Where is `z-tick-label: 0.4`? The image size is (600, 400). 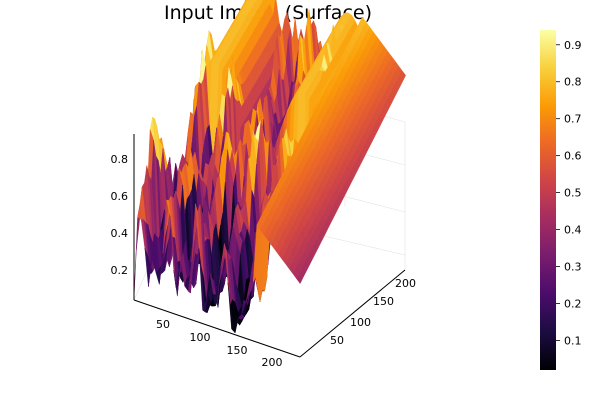
z-tick-label: 0.4 is located at coordinates (120, 233).